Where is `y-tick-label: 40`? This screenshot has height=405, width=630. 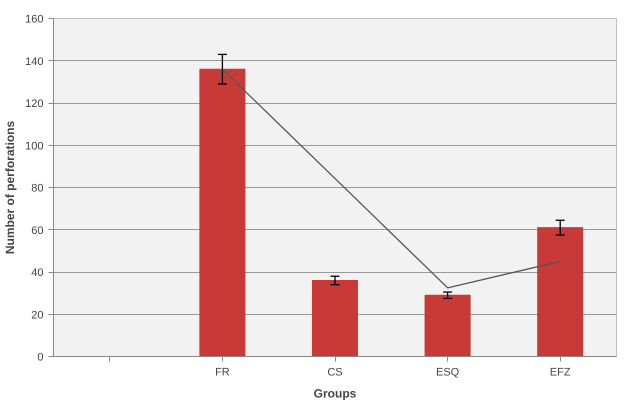 y-tick-label: 40 is located at coordinates (37, 273).